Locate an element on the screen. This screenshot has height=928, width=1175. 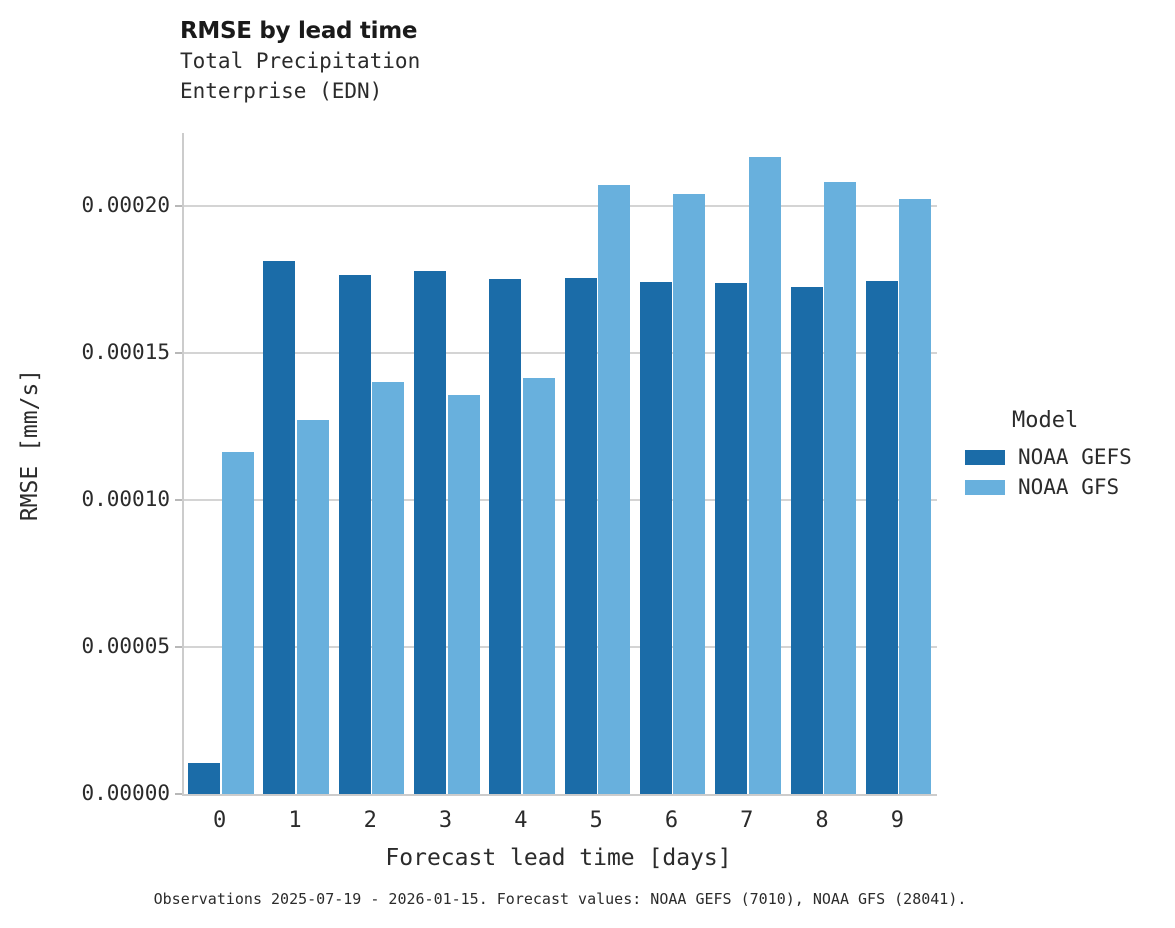
legend-items: NOAA GEFS NOAA GFS is located at coordinates (1070, 472).